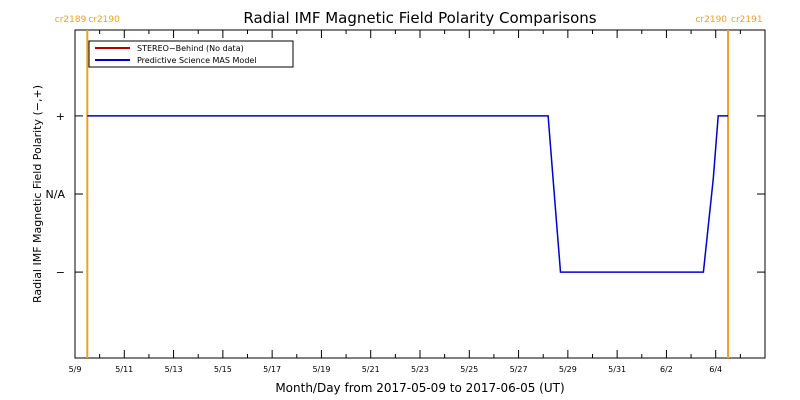 The height and width of the screenshot is (400, 800). What do you see at coordinates (666, 369) in the screenshot?
I see `x-tick-label: 6/2` at bounding box center [666, 369].